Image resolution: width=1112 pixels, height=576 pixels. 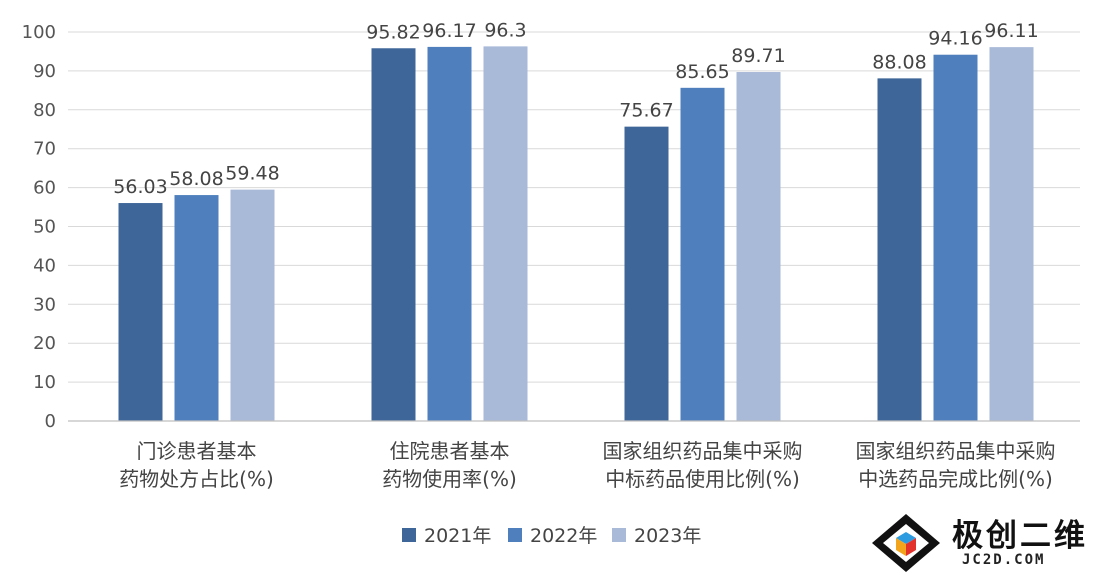 I want to click on data-label: 96.3, so click(x=505, y=30).